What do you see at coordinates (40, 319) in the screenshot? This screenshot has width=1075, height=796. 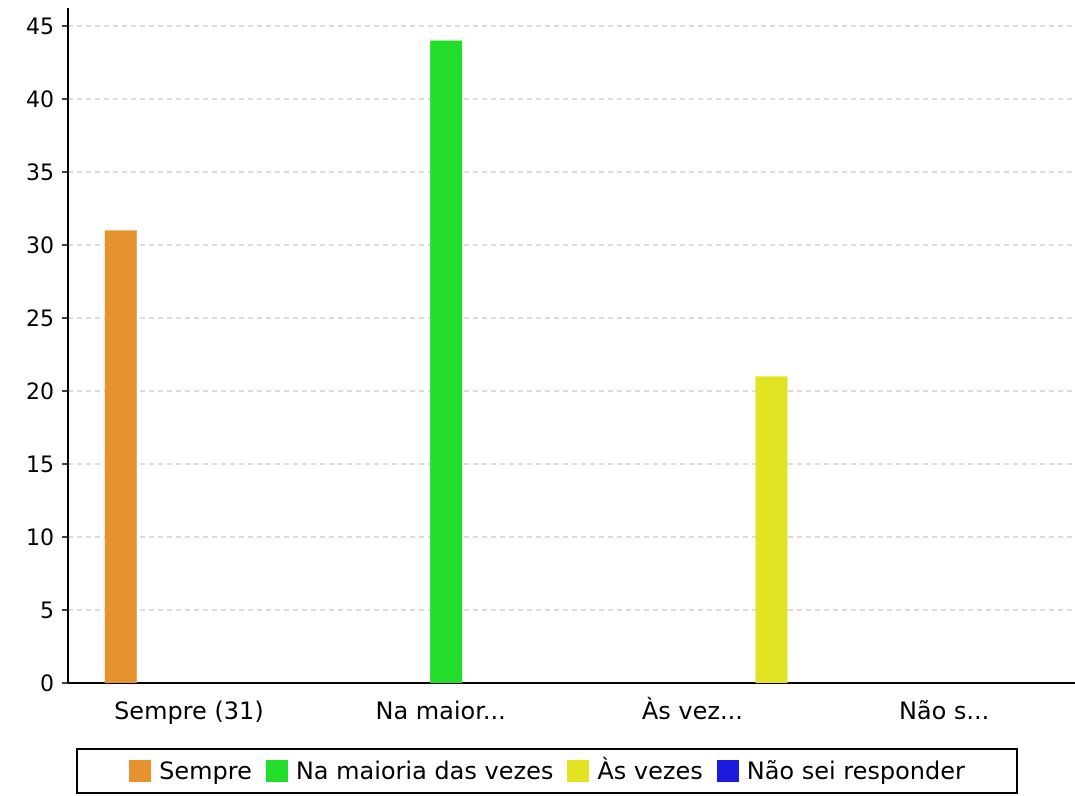 I see `y-tick-label: 25` at bounding box center [40, 319].